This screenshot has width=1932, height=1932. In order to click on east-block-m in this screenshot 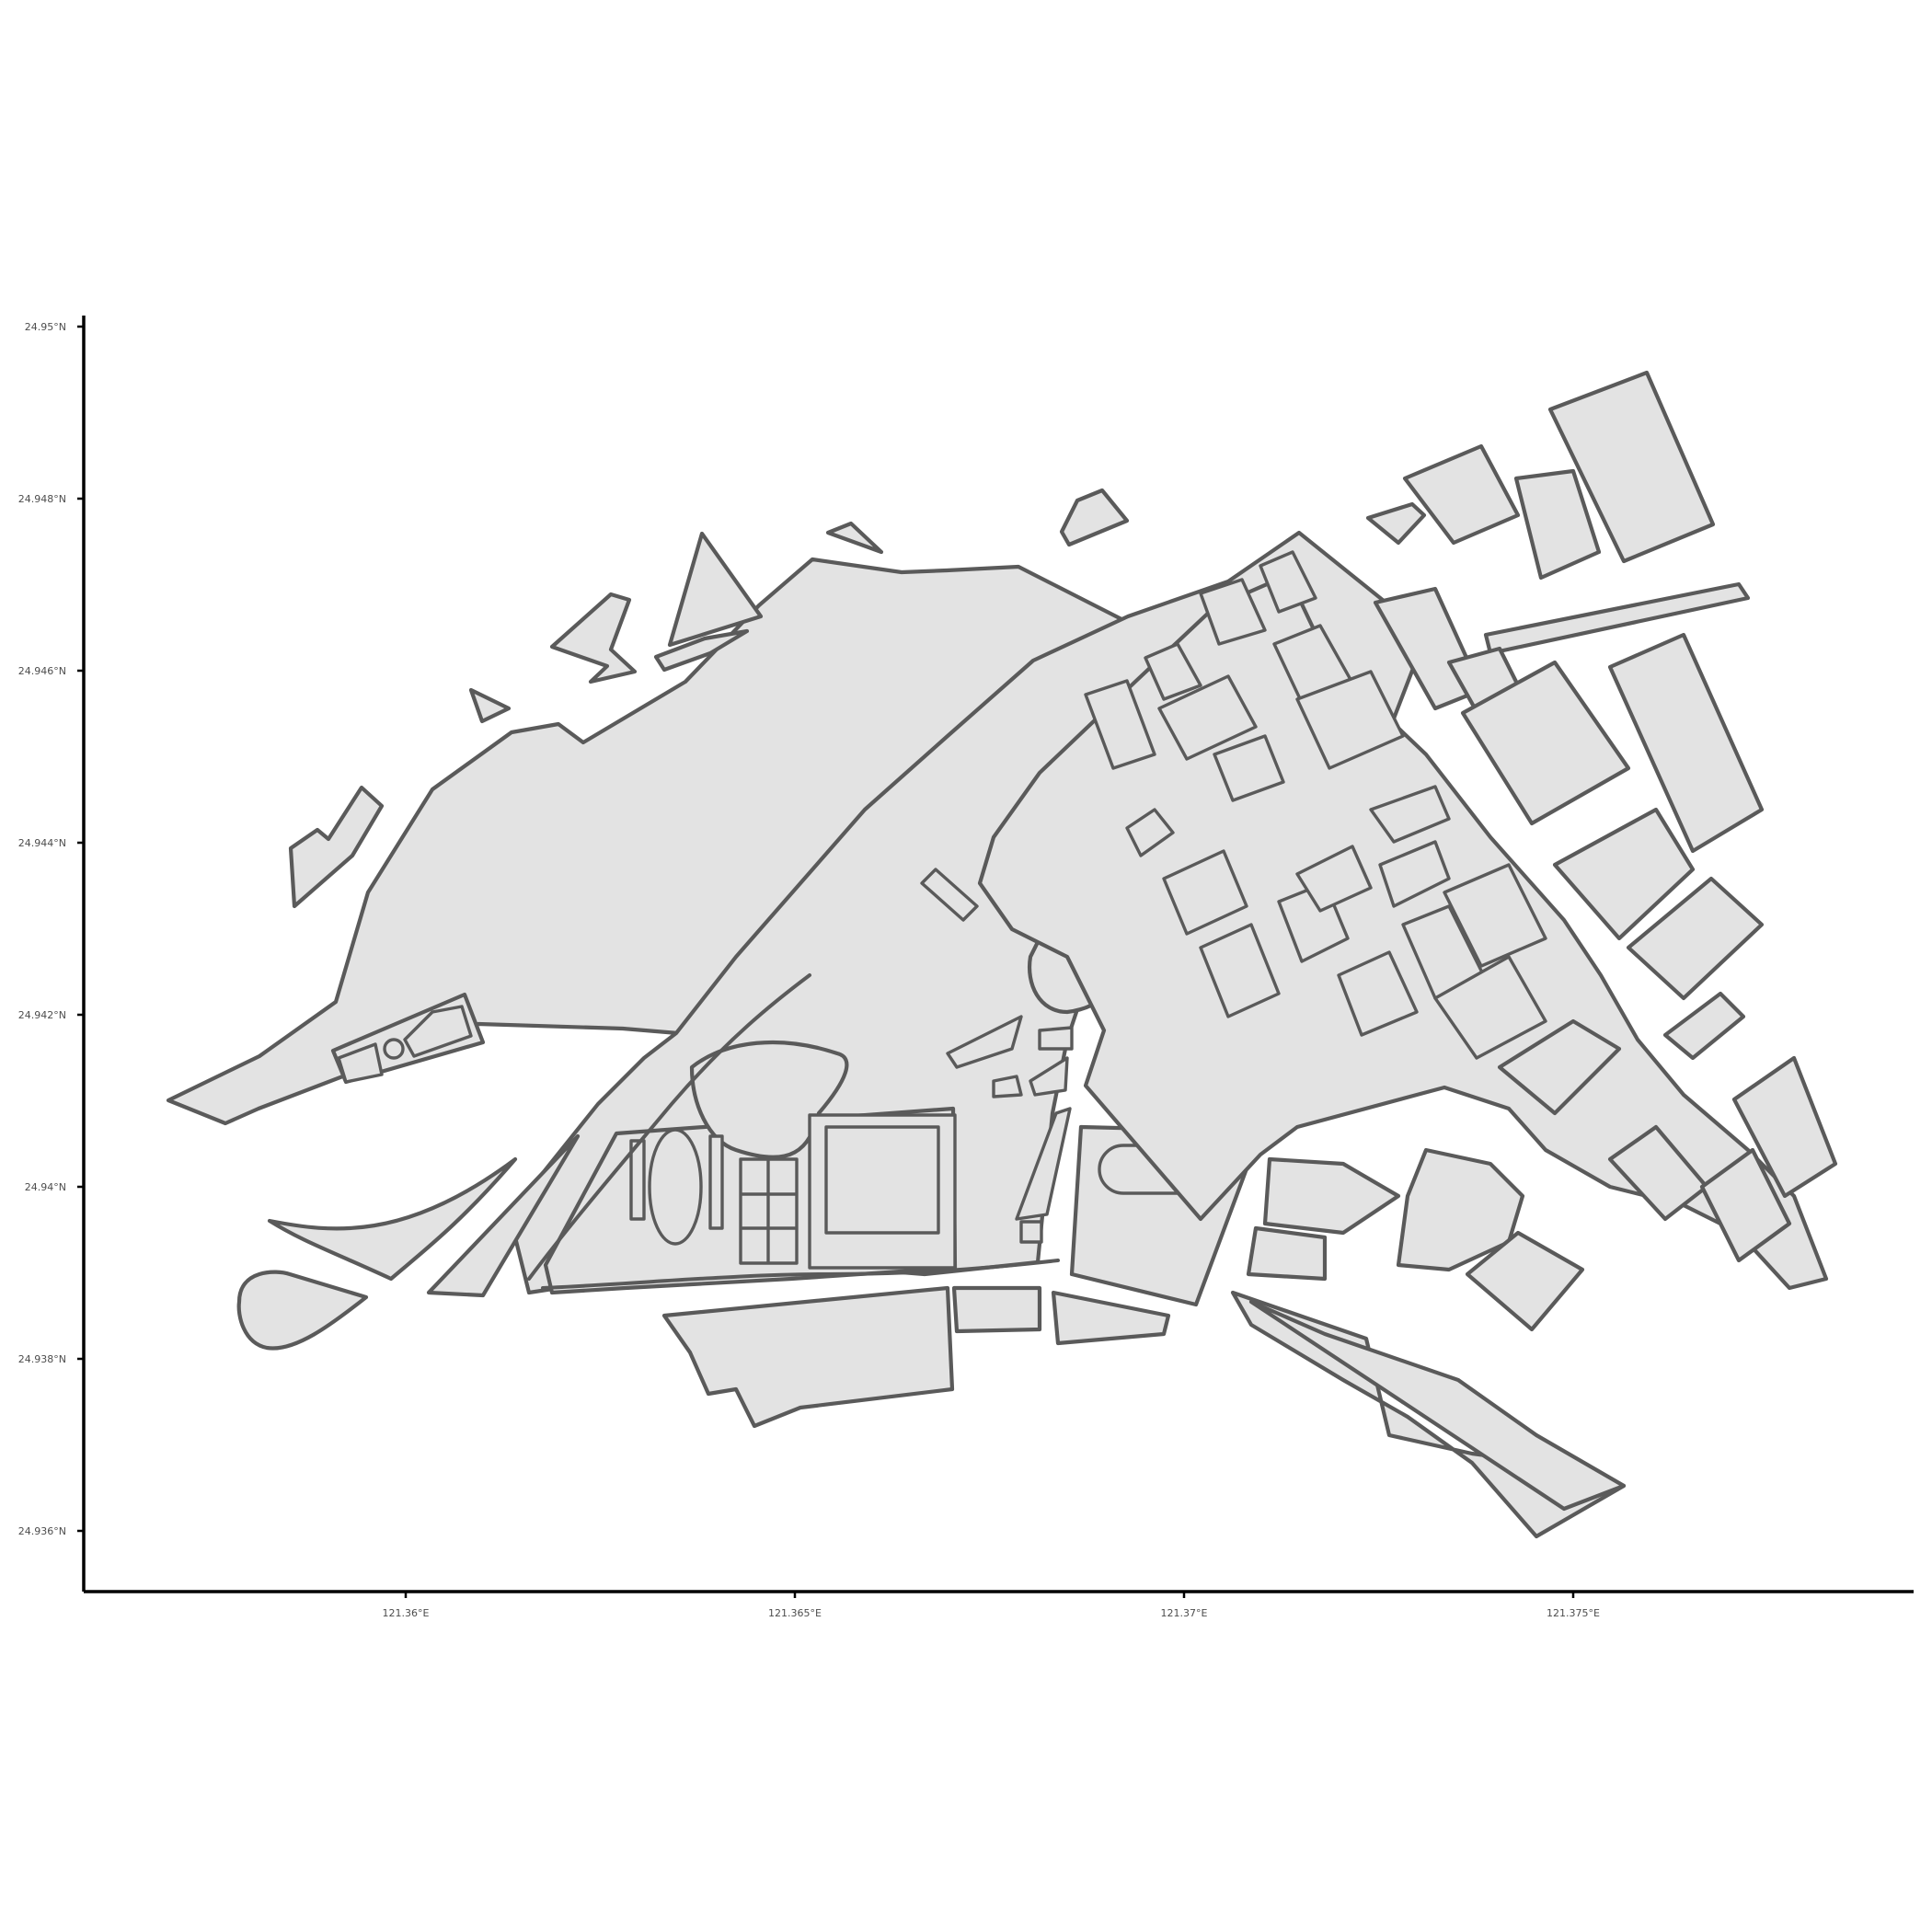, I will do `click(1559, 1067)`.